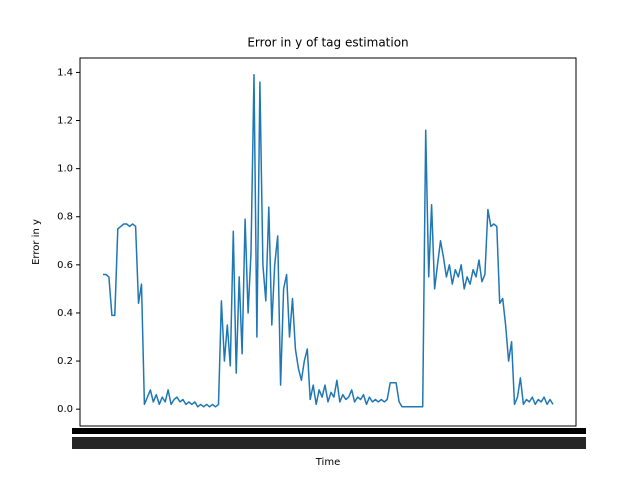 The width and height of the screenshot is (640, 480). Describe the element at coordinates (65, 361) in the screenshot. I see `y-tick-label: 0.2` at that location.